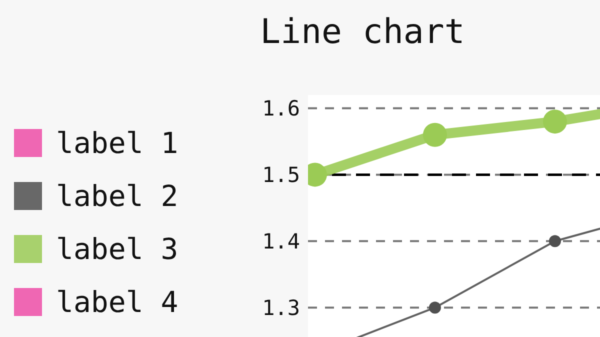  Describe the element at coordinates (117, 195) in the screenshot. I see `legend-label: label 2` at that location.